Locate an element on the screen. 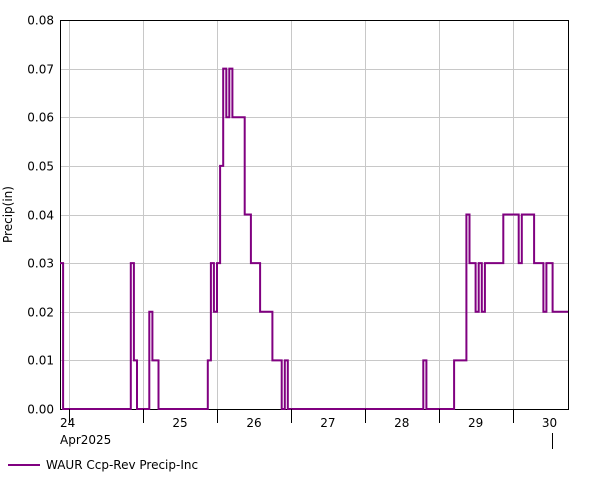  x-axis-ticks: 24 25 26 27 28 29 30 is located at coordinates (308, 429).